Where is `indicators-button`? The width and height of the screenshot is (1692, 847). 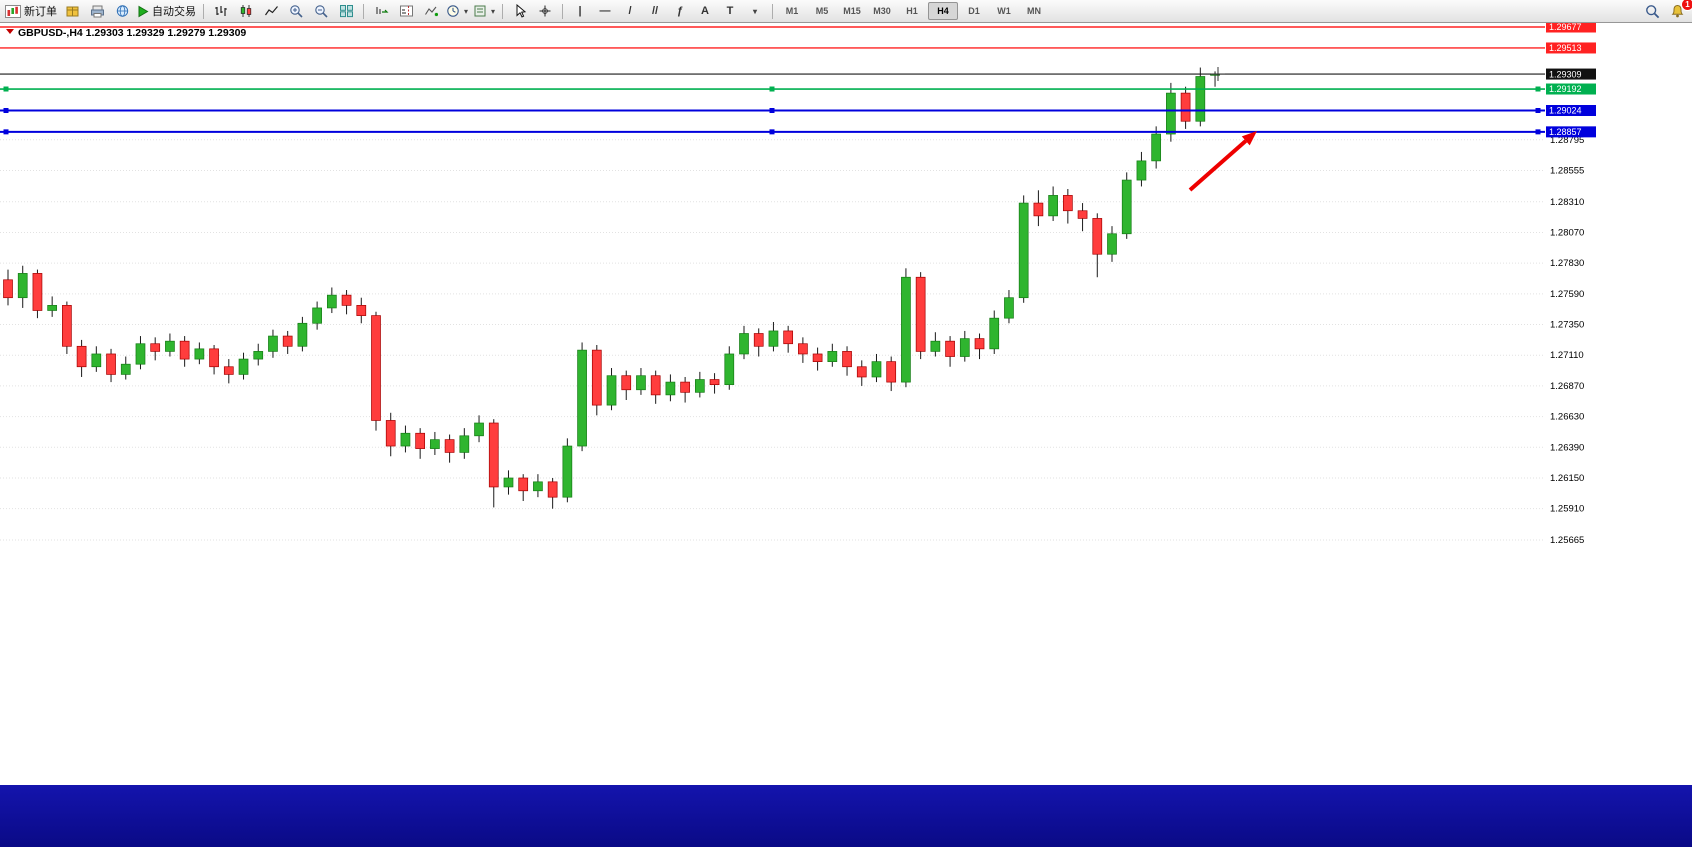
indicators-button is located at coordinates (431, 11).